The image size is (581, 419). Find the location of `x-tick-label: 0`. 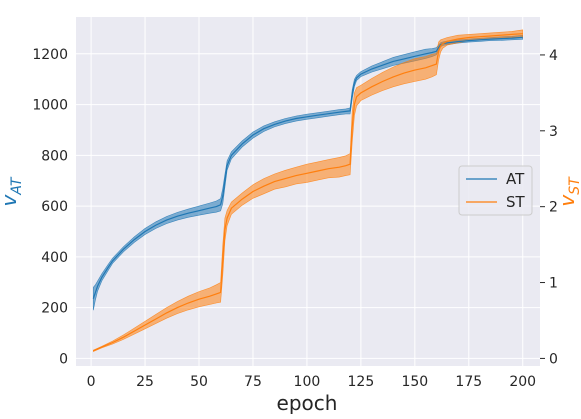

x-tick-label: 0 is located at coordinates (91, 382).